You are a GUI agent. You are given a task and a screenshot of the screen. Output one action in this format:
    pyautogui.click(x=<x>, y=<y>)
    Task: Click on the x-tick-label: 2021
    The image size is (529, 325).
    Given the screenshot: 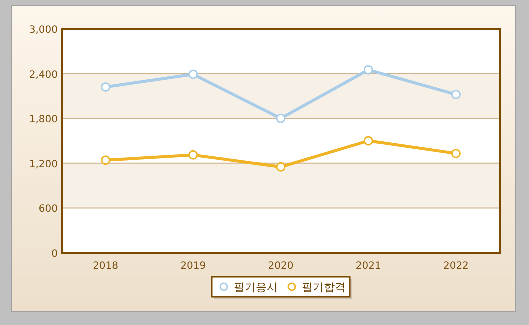 What is the action you would take?
    pyautogui.click(x=369, y=266)
    